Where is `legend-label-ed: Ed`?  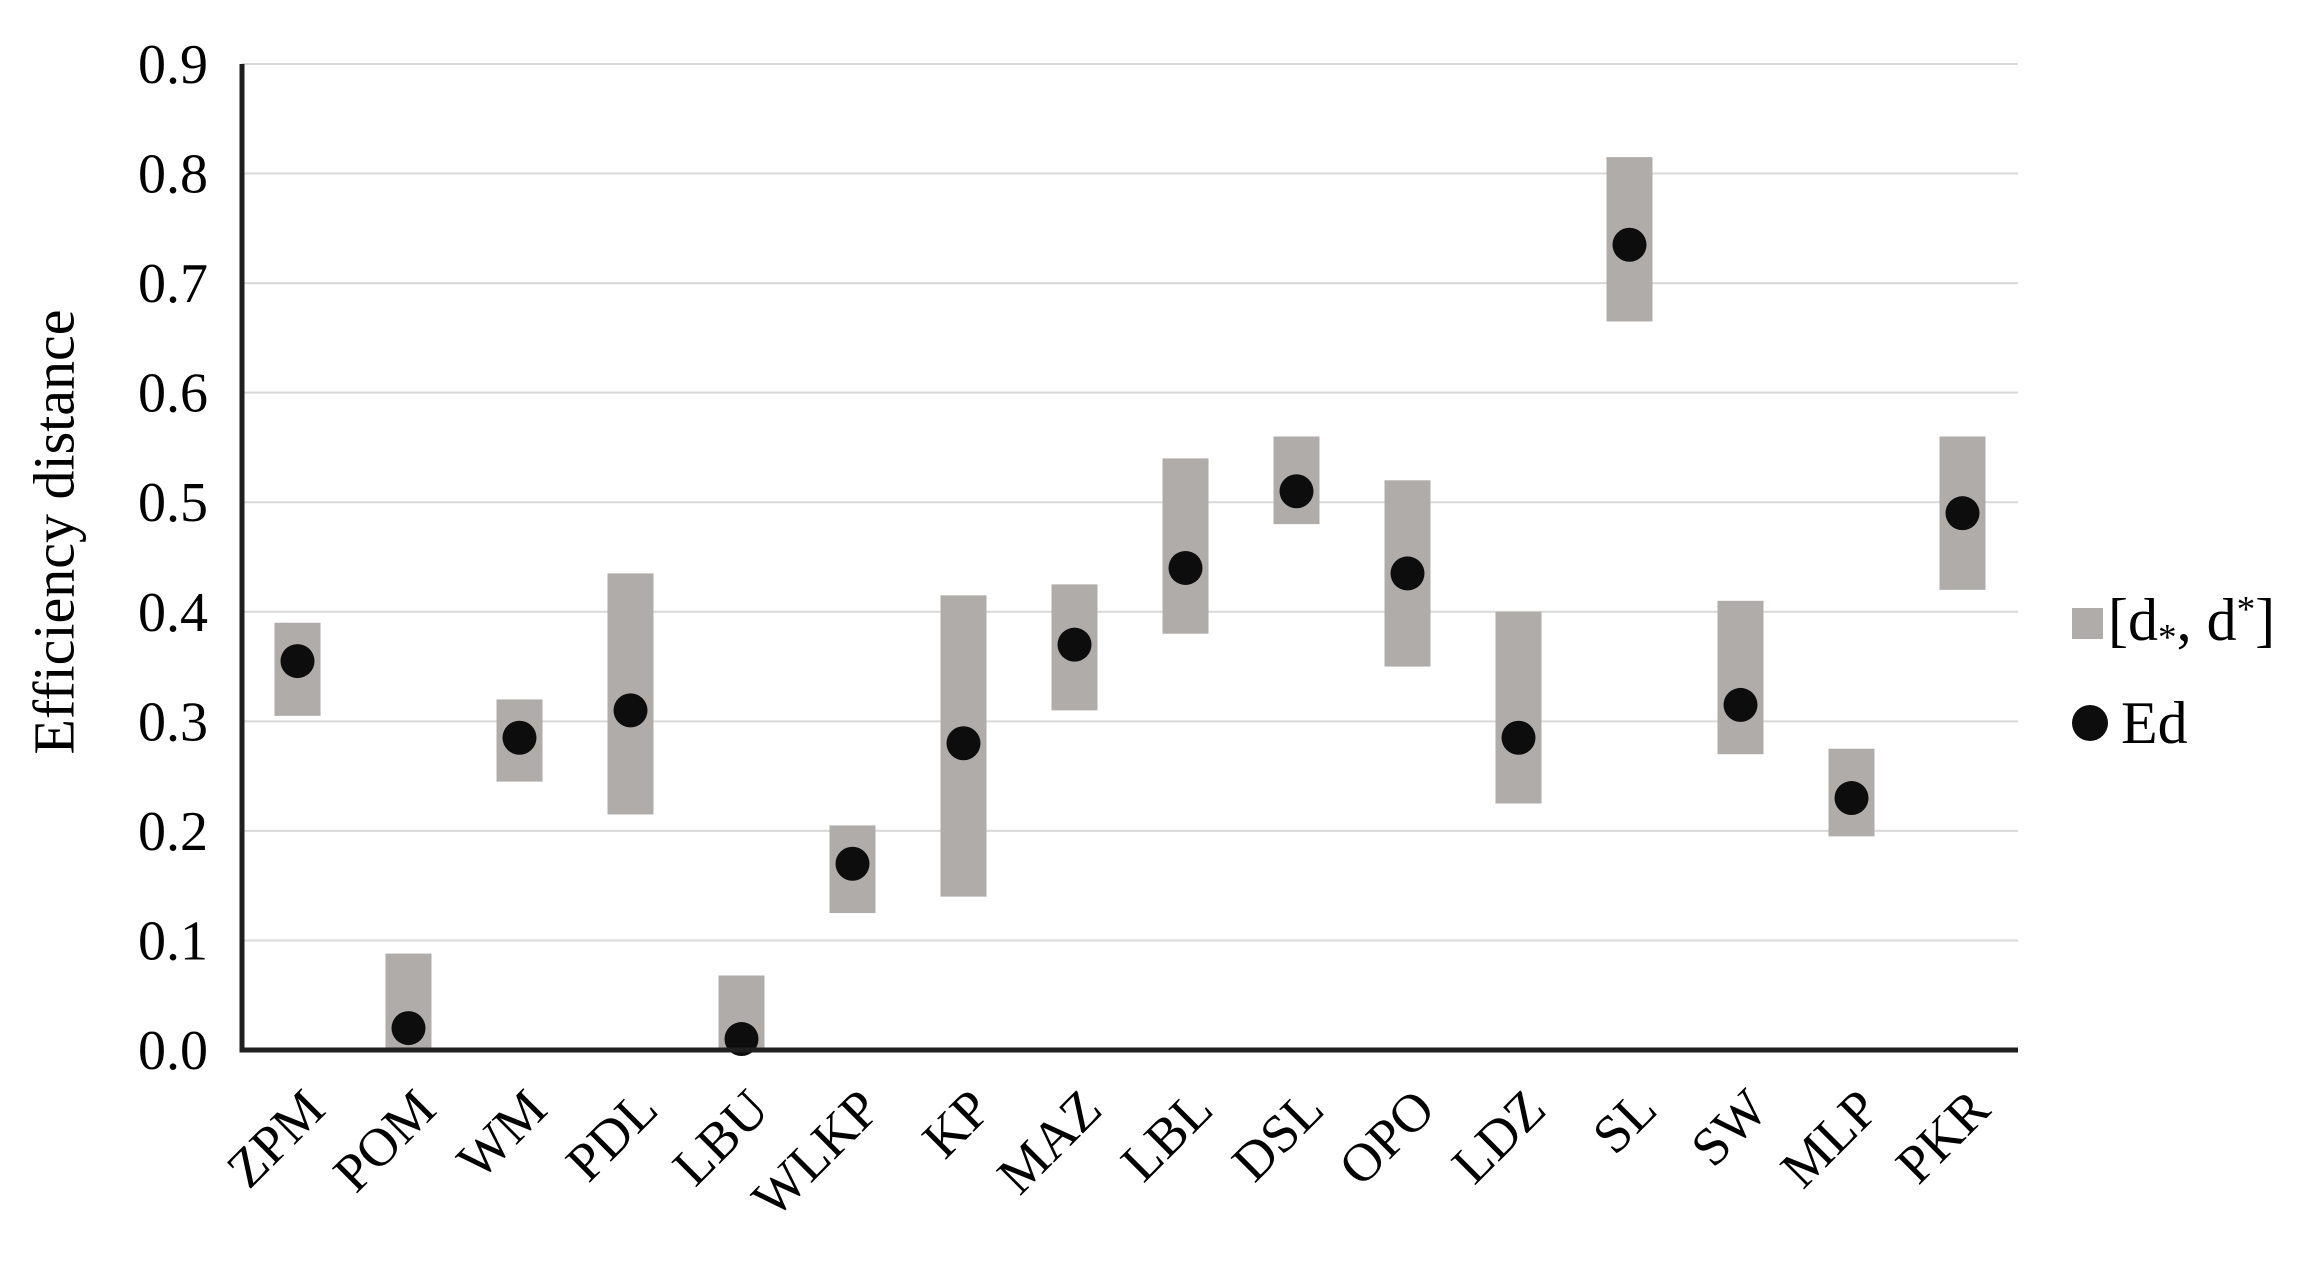 legend-label-ed: Ed is located at coordinates (2154, 723).